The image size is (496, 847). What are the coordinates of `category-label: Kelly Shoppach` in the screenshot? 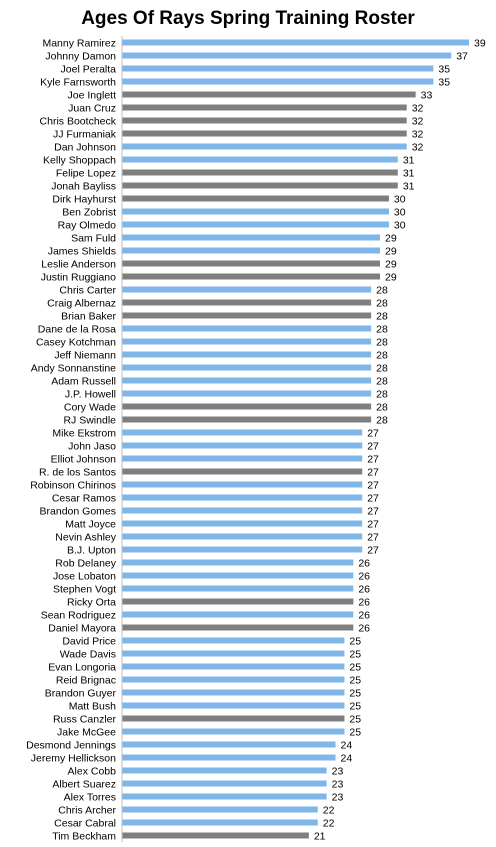 It's located at (79, 160).